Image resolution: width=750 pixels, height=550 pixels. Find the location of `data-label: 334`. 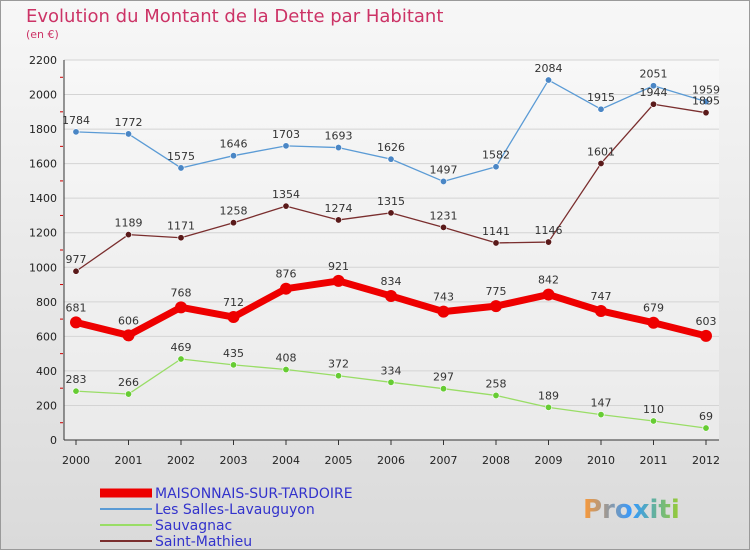

data-label: 334 is located at coordinates (391, 370).